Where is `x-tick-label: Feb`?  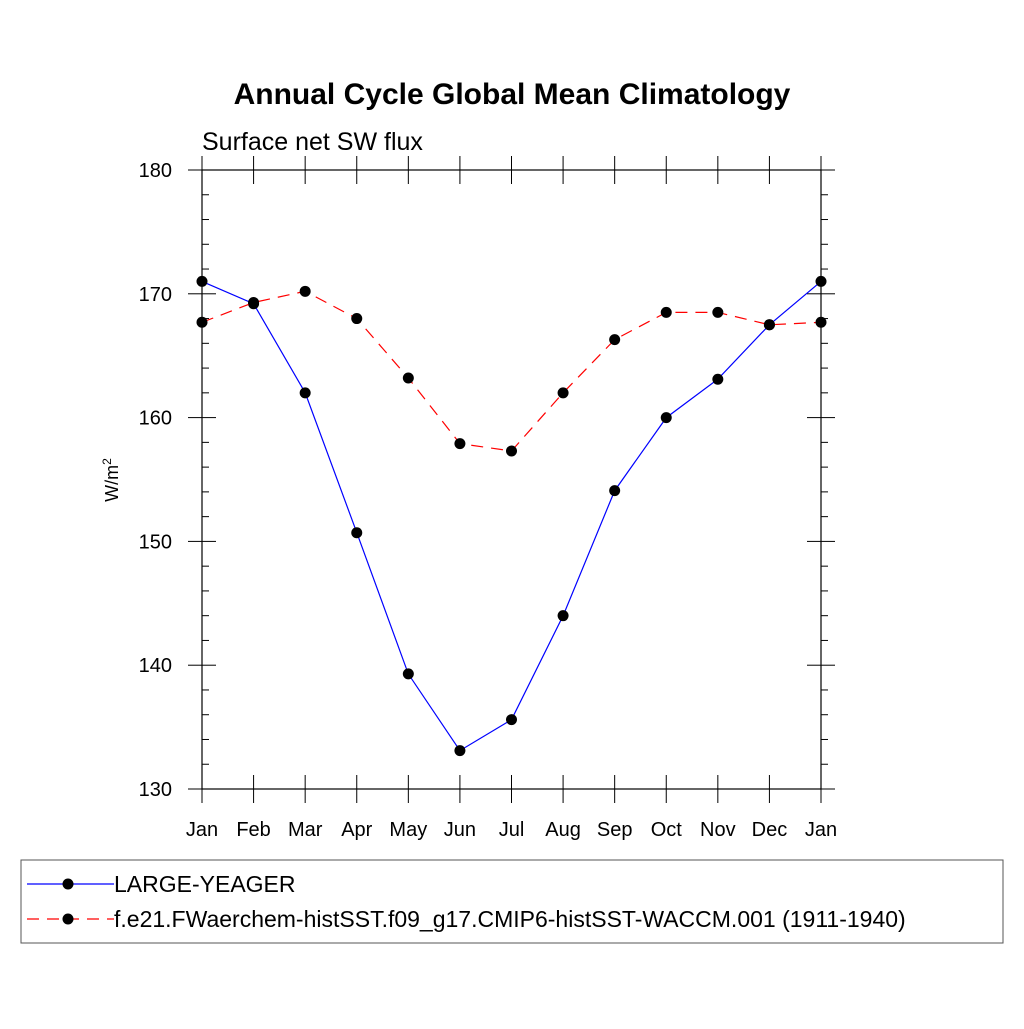 x-tick-label: Feb is located at coordinates (253, 830).